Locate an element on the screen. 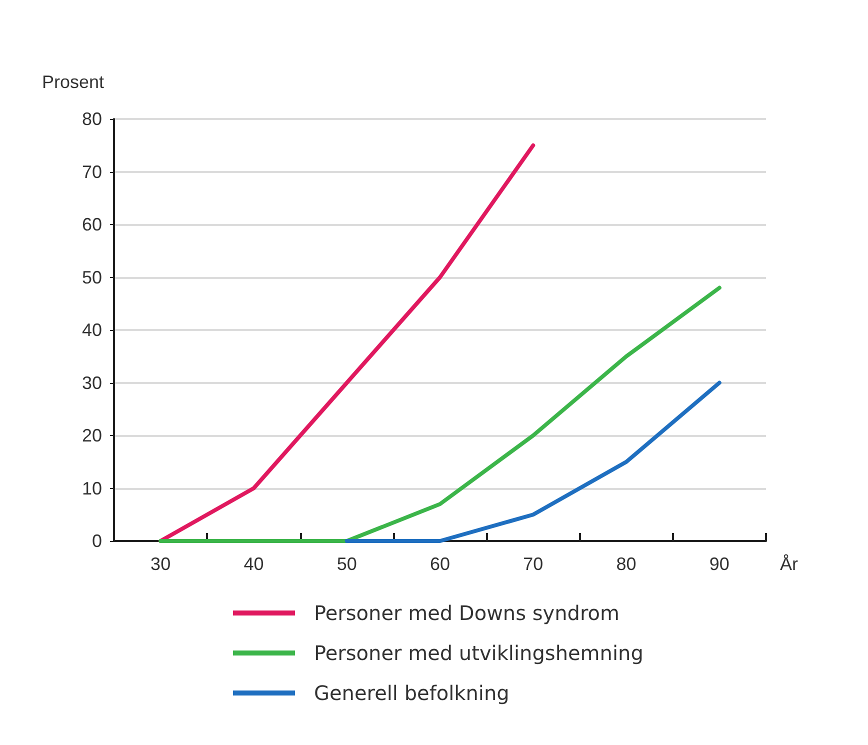  line-series is located at coordinates (533, 461).